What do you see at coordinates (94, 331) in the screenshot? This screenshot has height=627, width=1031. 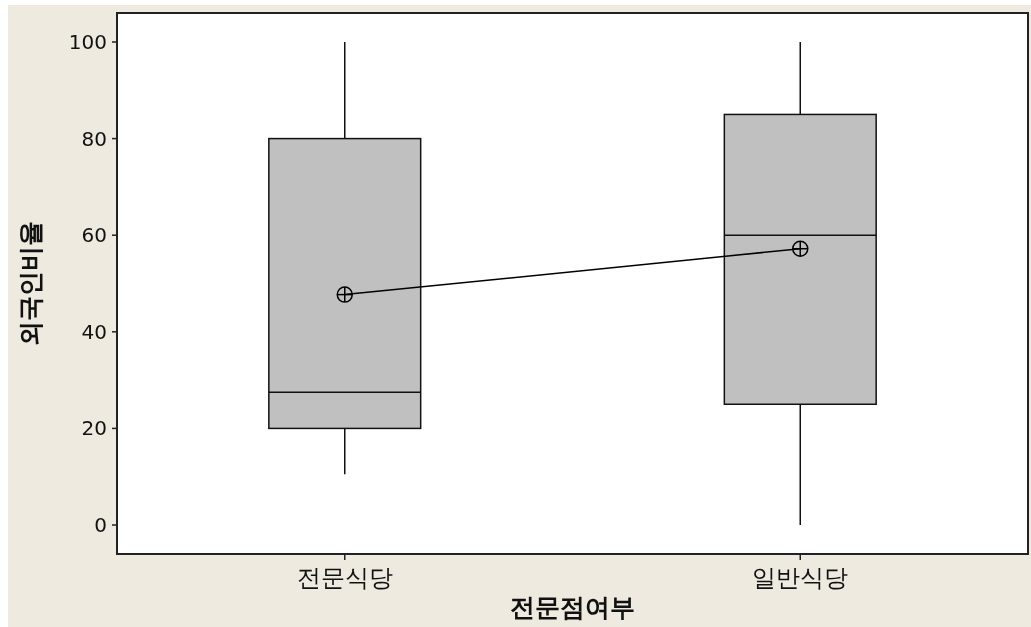 I see `y-tick-label: 40` at bounding box center [94, 331].